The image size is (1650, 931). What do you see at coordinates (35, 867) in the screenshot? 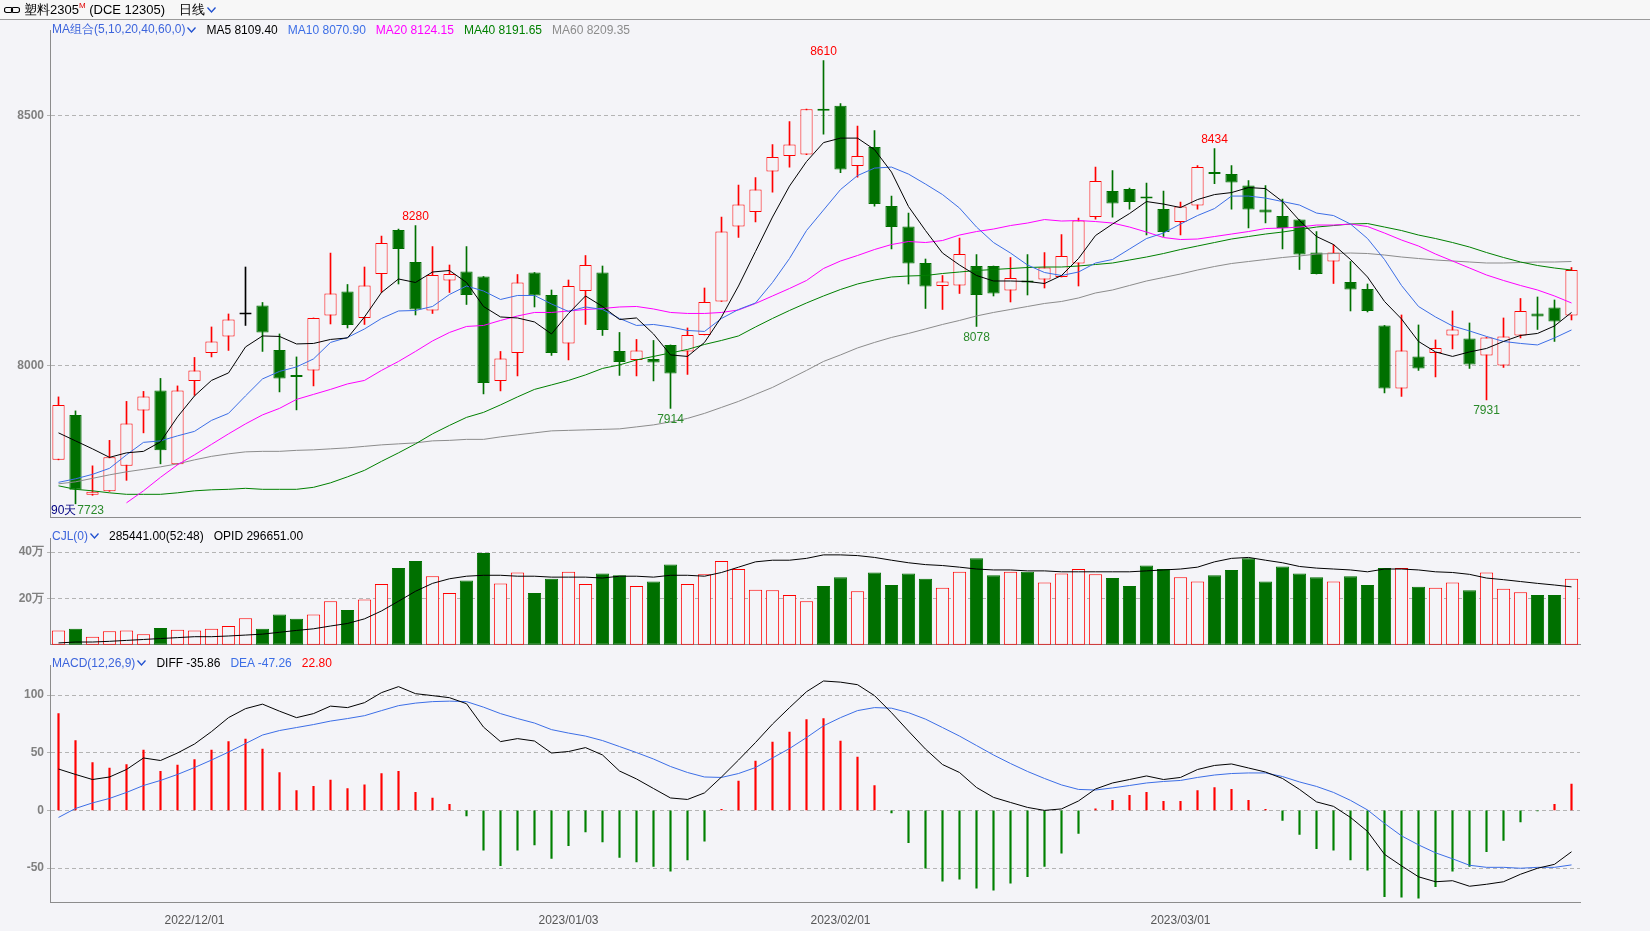
I see `y-tick-label: -50` at bounding box center [35, 867].